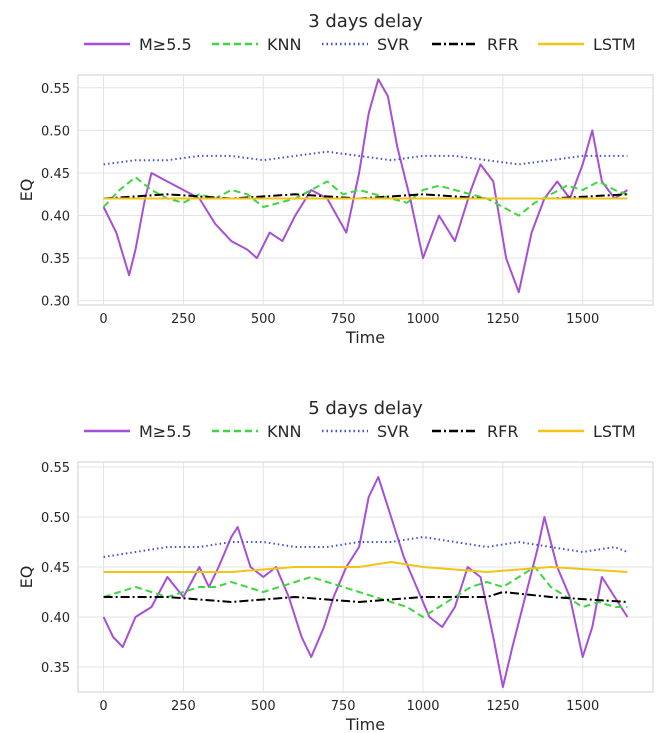 This screenshot has width=667, height=733. Describe the element at coordinates (365, 408) in the screenshot. I see `chart-title: 5 days delay` at that location.